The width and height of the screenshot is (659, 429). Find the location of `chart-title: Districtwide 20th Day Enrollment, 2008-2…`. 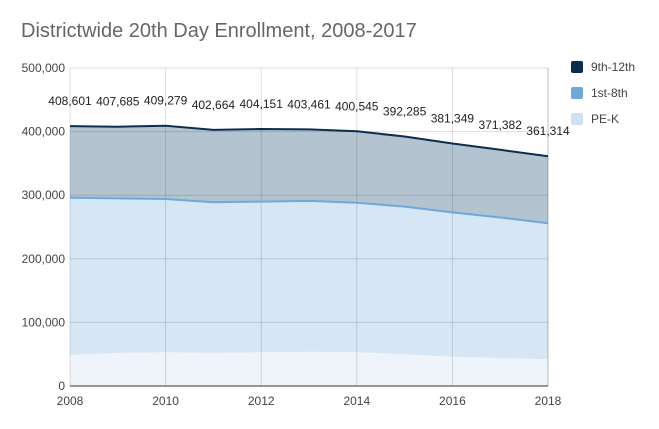

chart-title: Districtwide 20th Day Enrollment, 2008-2… is located at coordinates (219, 31).